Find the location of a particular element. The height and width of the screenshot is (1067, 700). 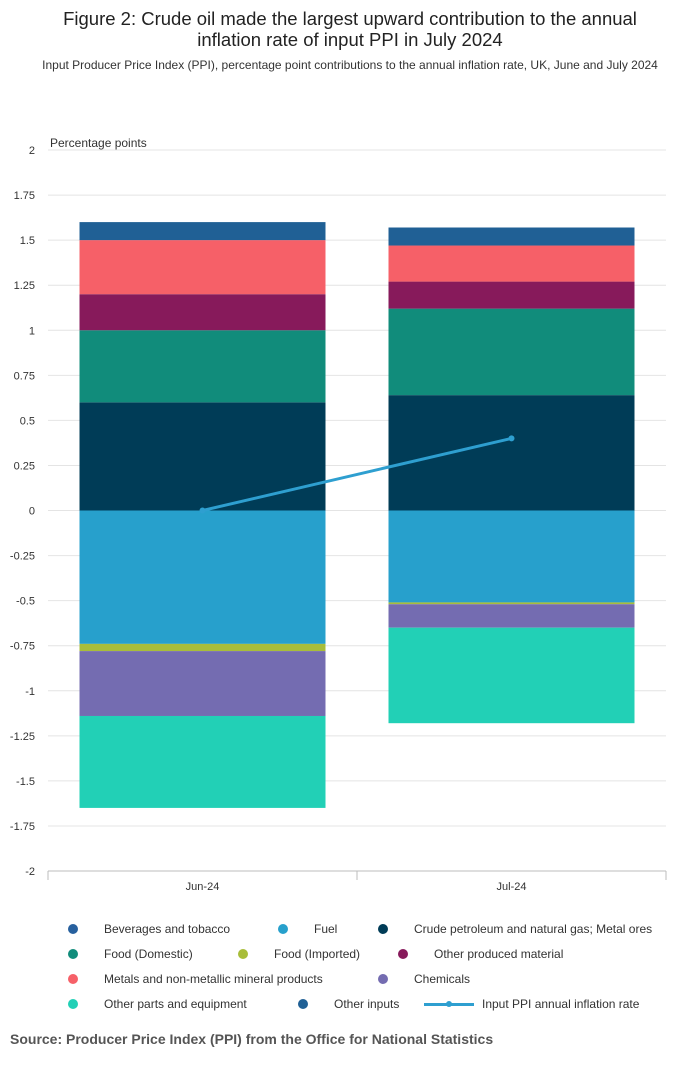

y-tick-label: 0 is located at coordinates (32, 512).